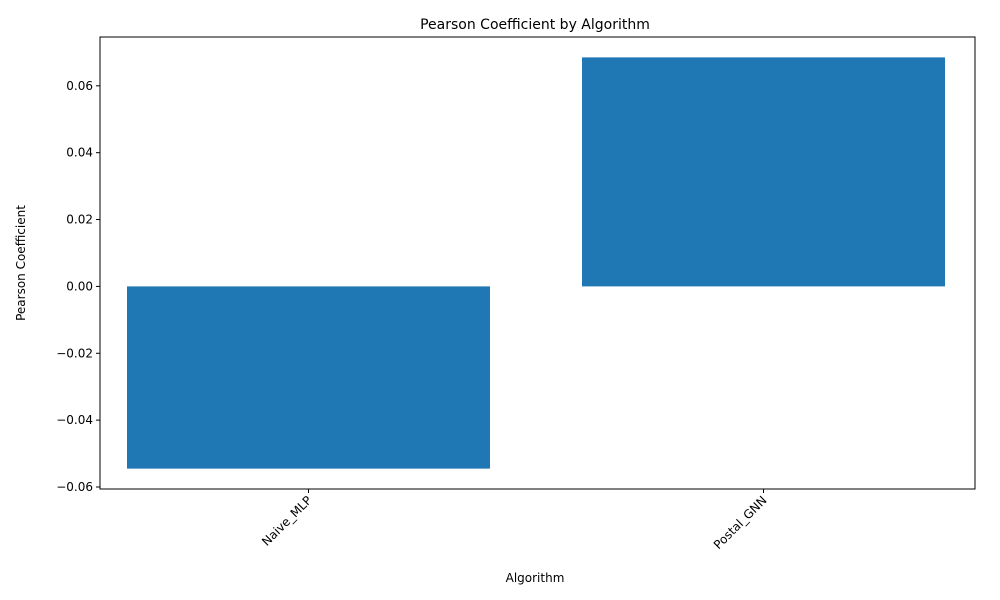  What do you see at coordinates (79, 153) in the screenshot?
I see `y-tick-label: 0.04` at bounding box center [79, 153].